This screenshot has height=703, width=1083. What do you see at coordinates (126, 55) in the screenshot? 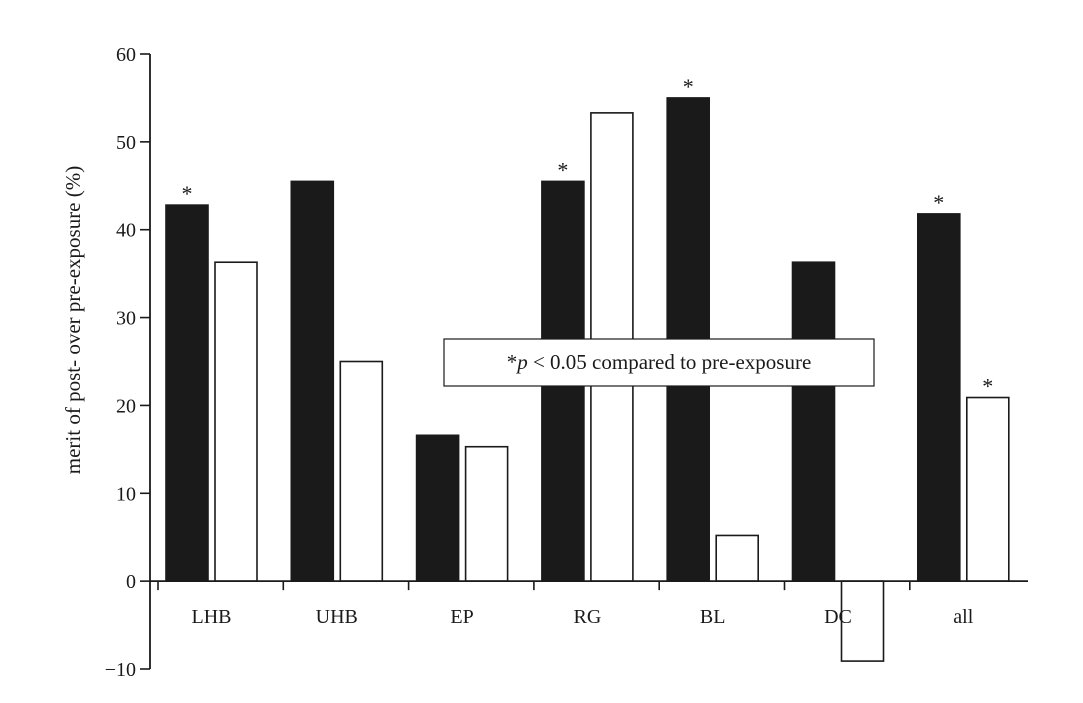
I see `y-tick-label-60: 60` at bounding box center [126, 55].